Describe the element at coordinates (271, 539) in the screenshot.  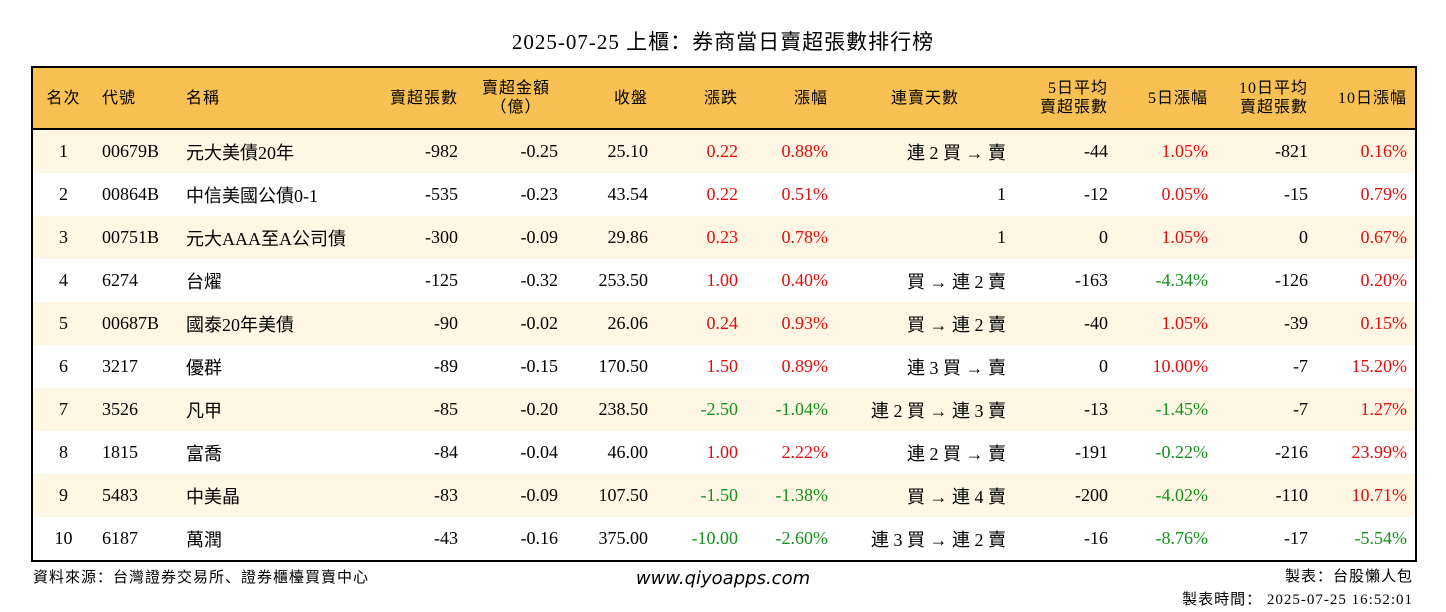
I see `cell-name: 萬潤` at that location.